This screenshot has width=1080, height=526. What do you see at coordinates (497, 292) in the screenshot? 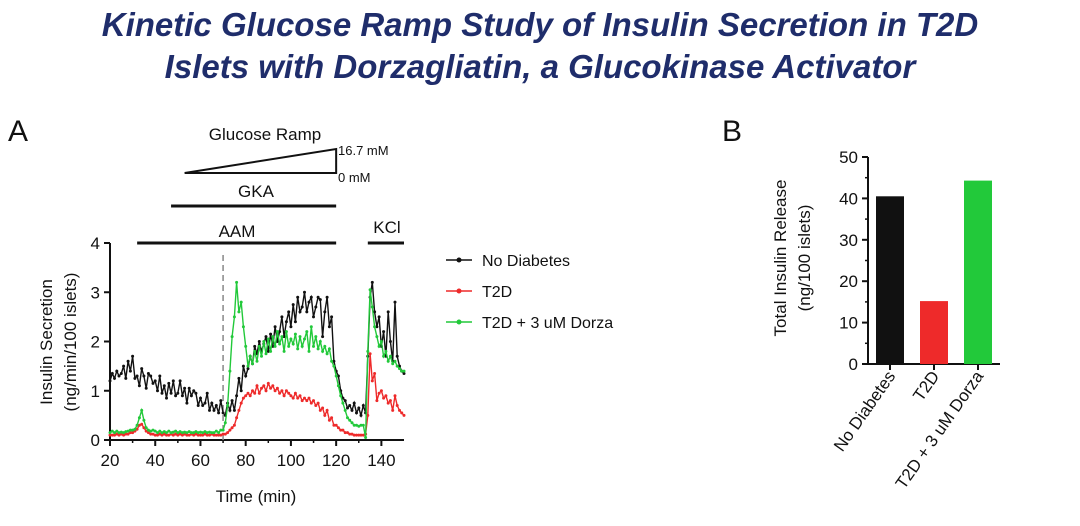
I see `legend-label-t2d: T2D` at bounding box center [497, 292].